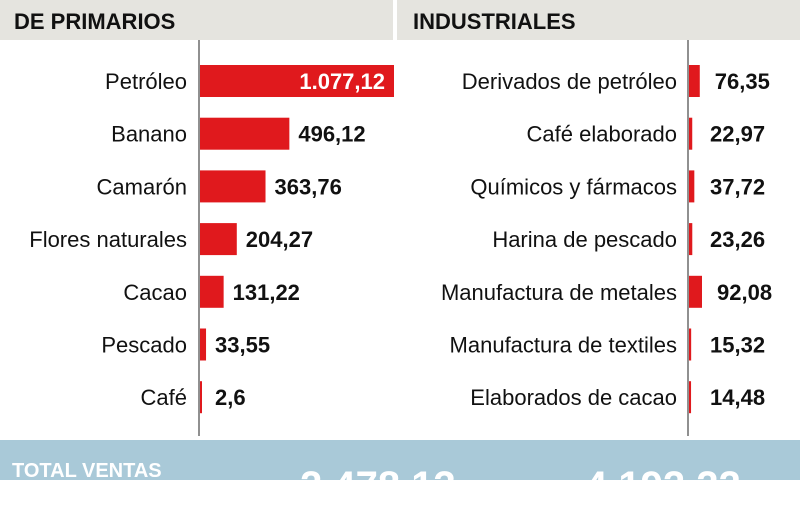 This screenshot has height=509, width=800. Describe the element at coordinates (737, 186) in the screenshot. I see `industriales-value-label: 37,72` at that location.